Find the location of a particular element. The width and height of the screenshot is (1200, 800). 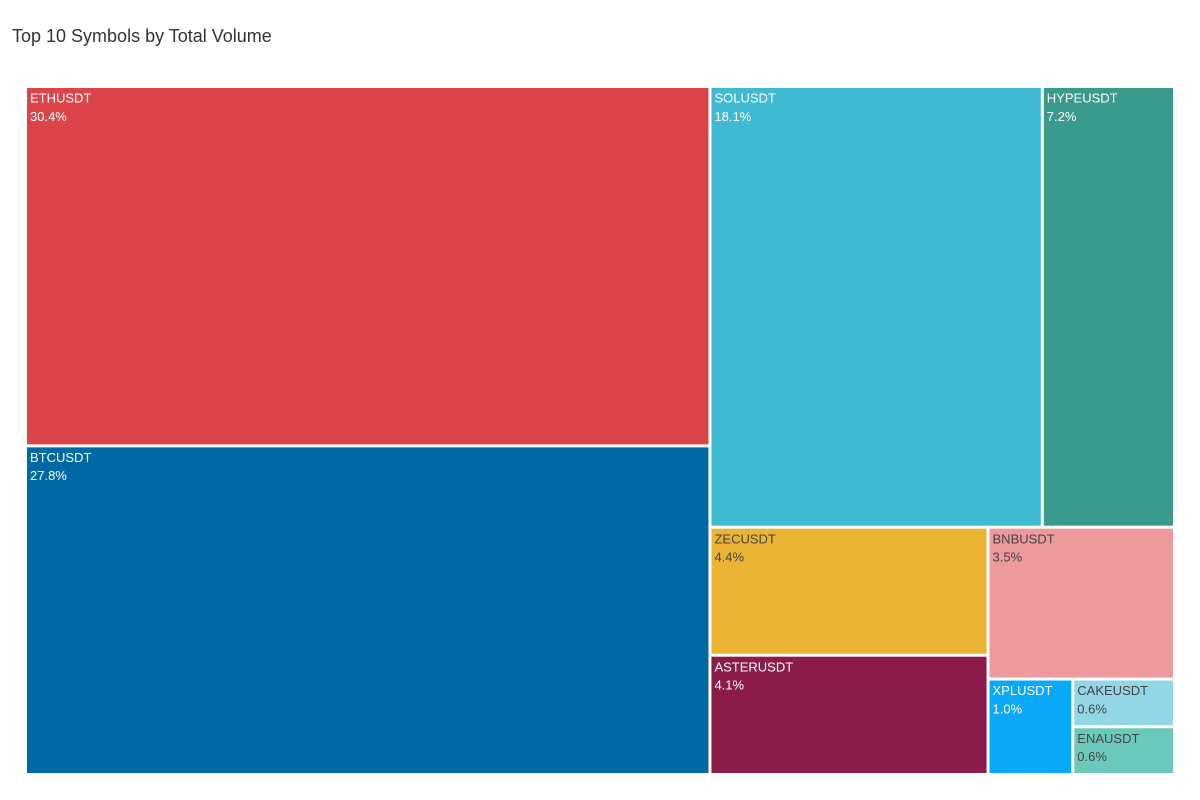

tile-label: ENAUSDT is located at coordinates (1108, 738).